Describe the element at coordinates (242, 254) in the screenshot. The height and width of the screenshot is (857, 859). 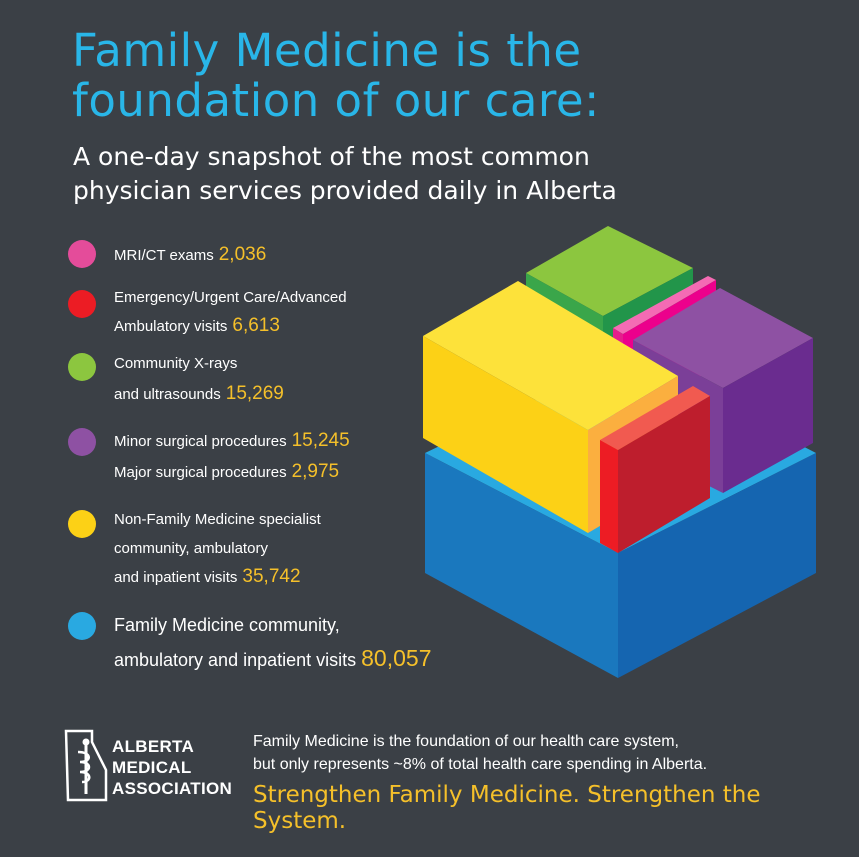
I see `legend-value: 2,036` at that location.